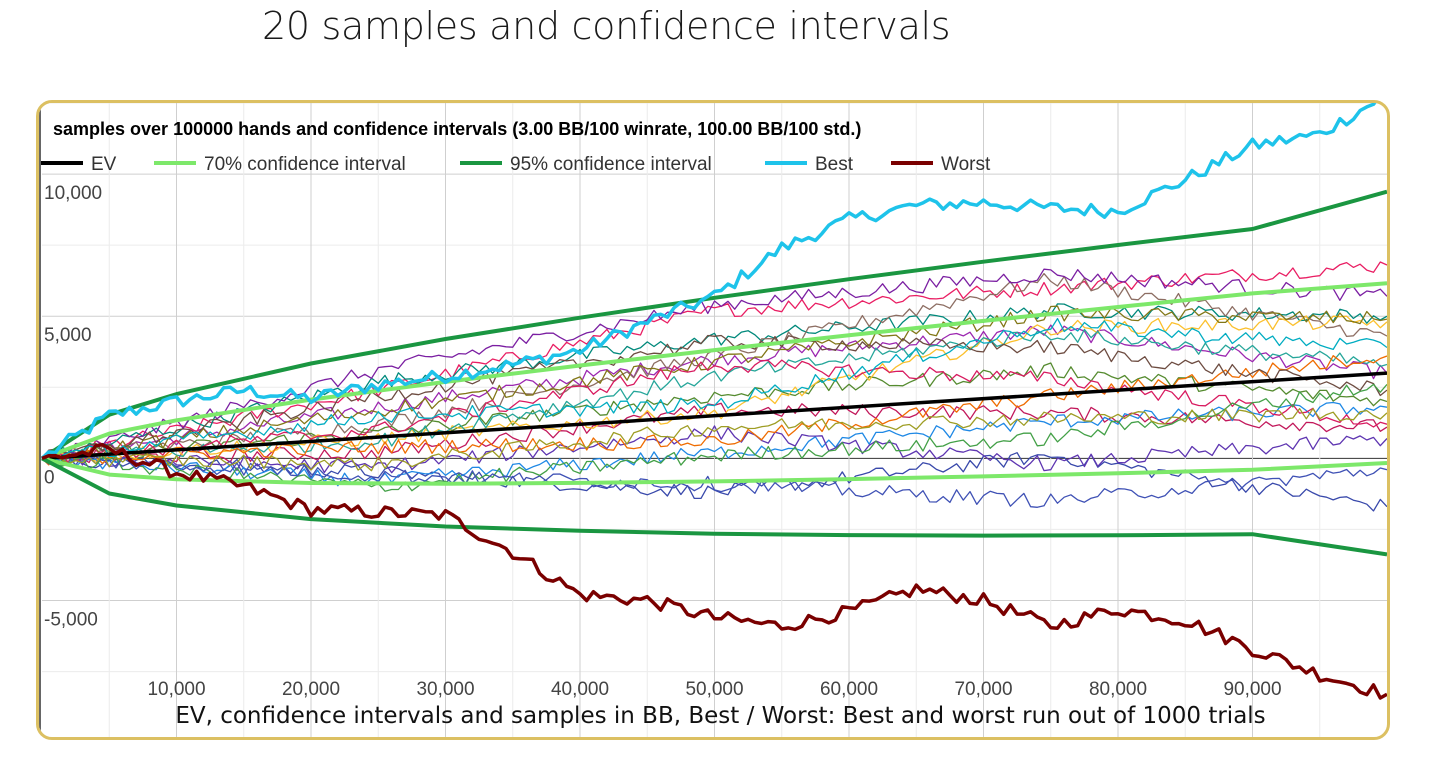 This screenshot has width=1441, height=772. I want to click on x-tick-label: 10,000, so click(176, 689).